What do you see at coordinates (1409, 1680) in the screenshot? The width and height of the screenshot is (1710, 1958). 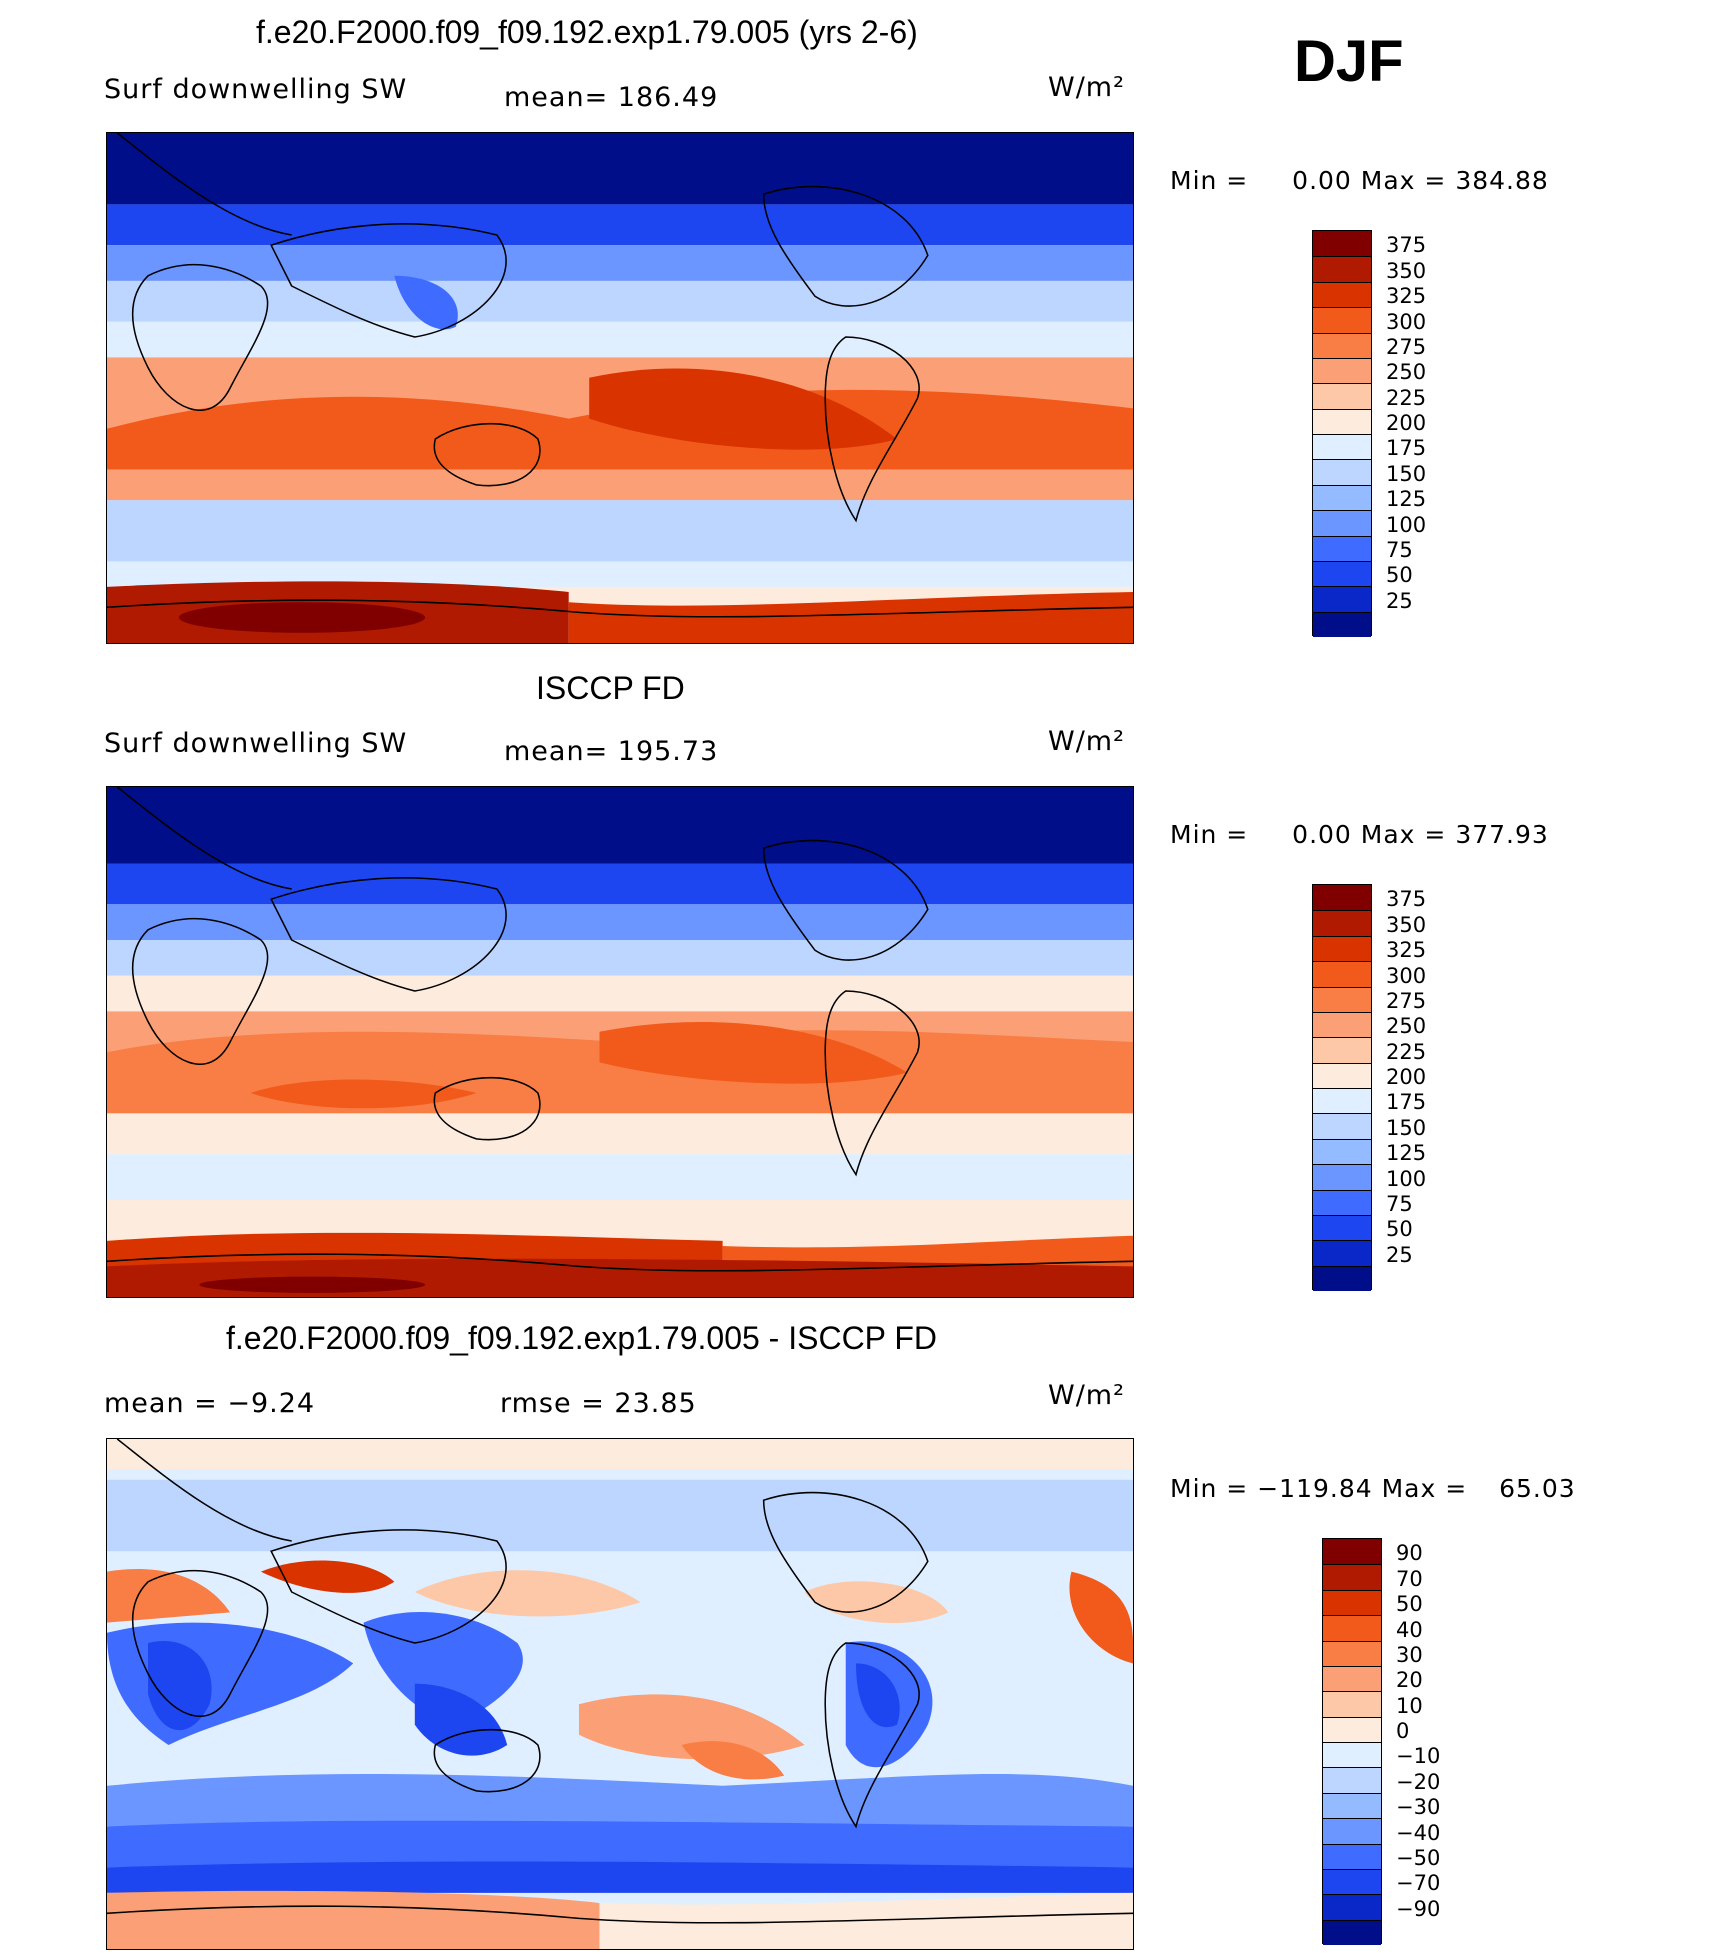 I see `colorbar-tick-label: 20` at bounding box center [1409, 1680].